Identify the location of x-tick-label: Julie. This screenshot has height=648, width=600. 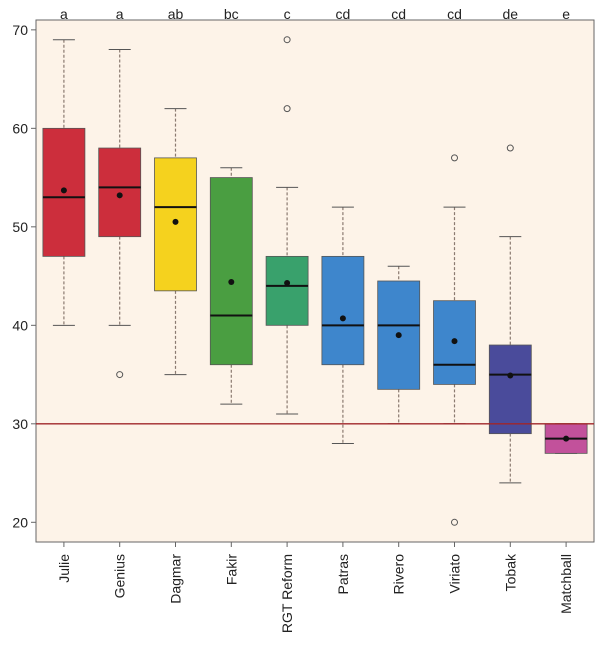
(64, 568).